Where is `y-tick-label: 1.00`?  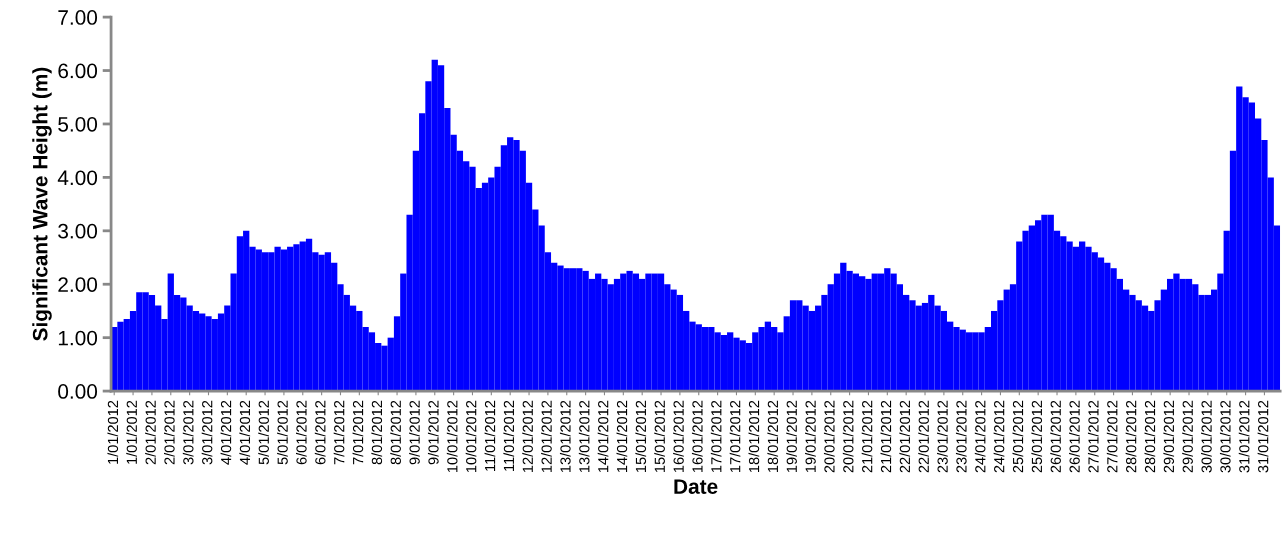 y-tick-label: 1.00 is located at coordinates (78, 338).